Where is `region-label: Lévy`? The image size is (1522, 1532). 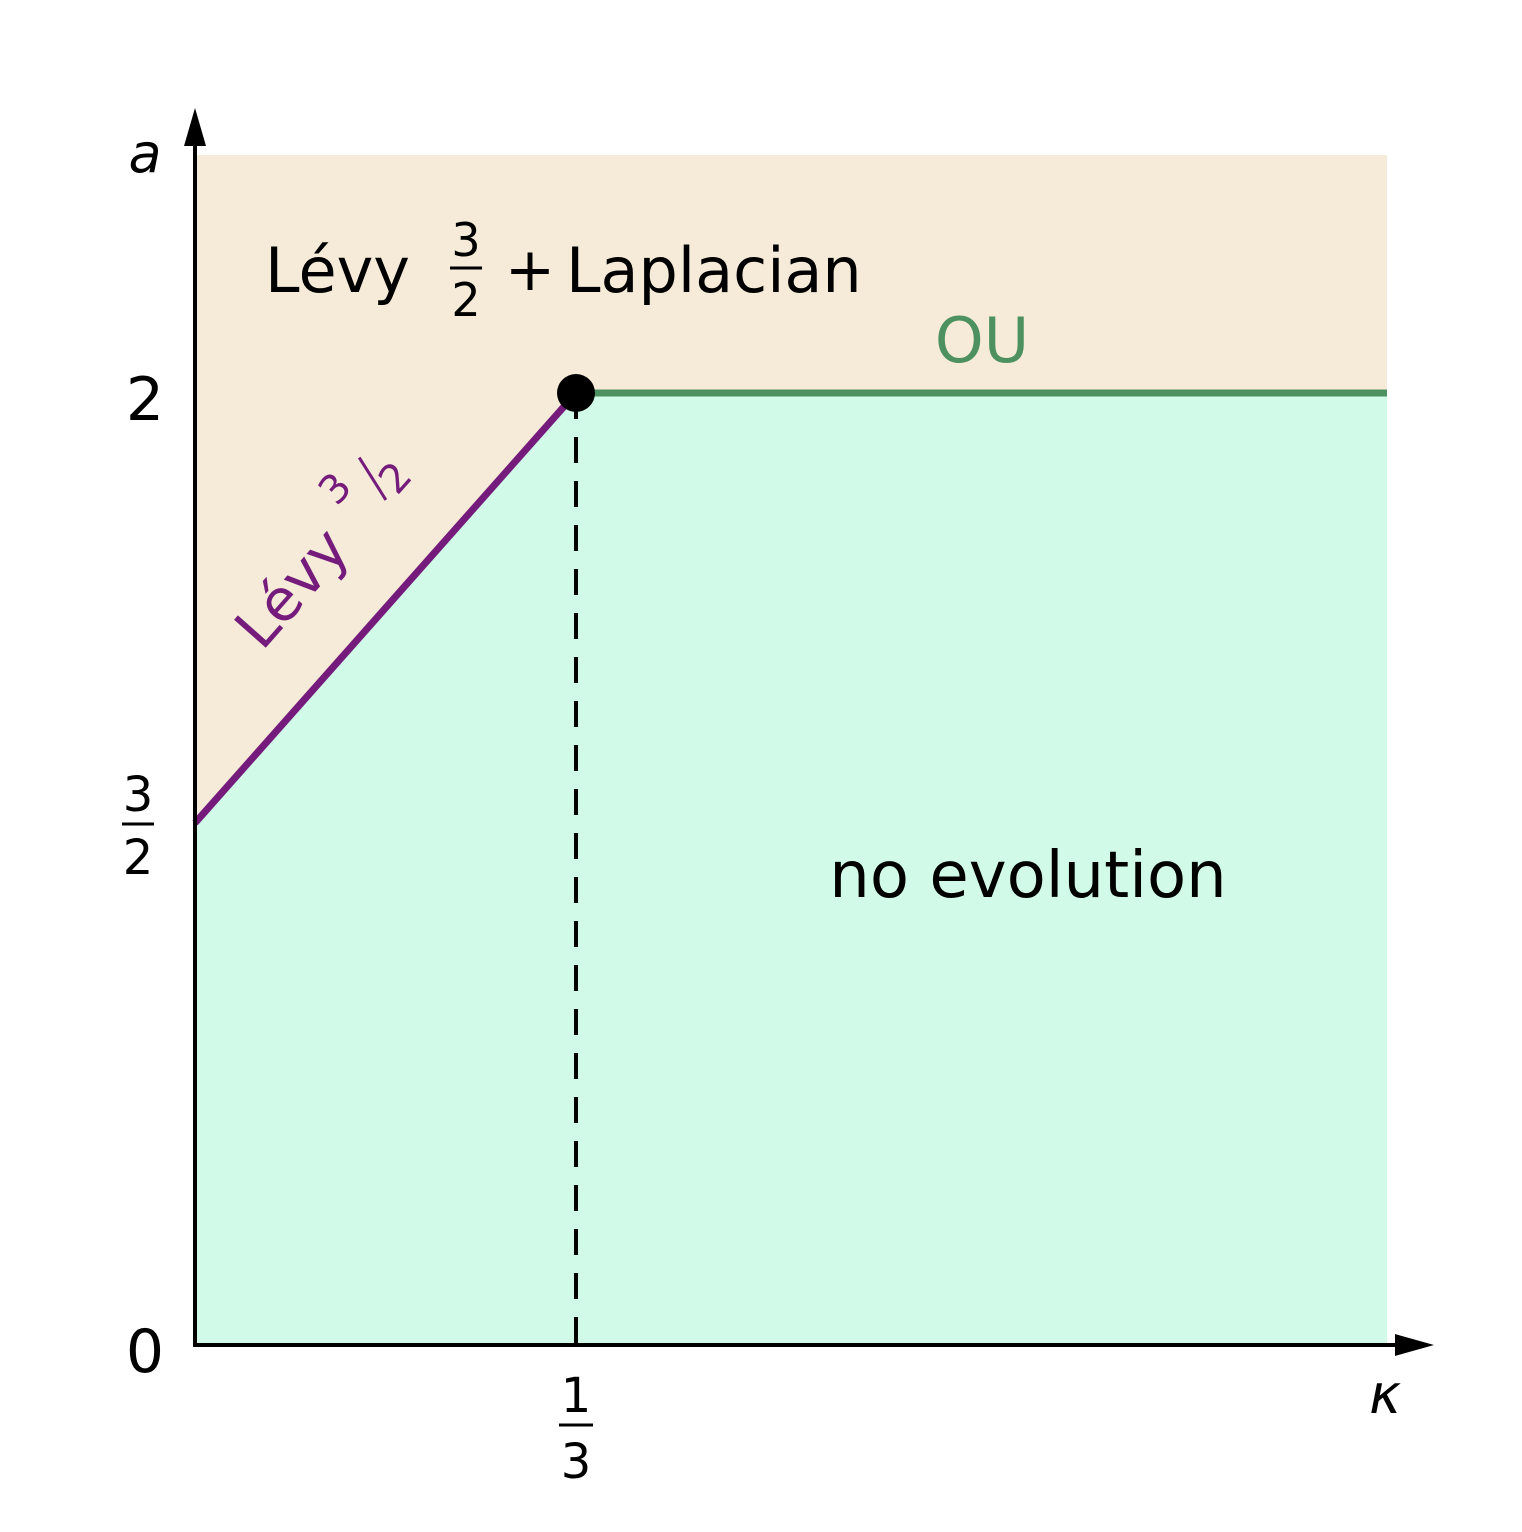 region-label: Lévy is located at coordinates (337, 270).